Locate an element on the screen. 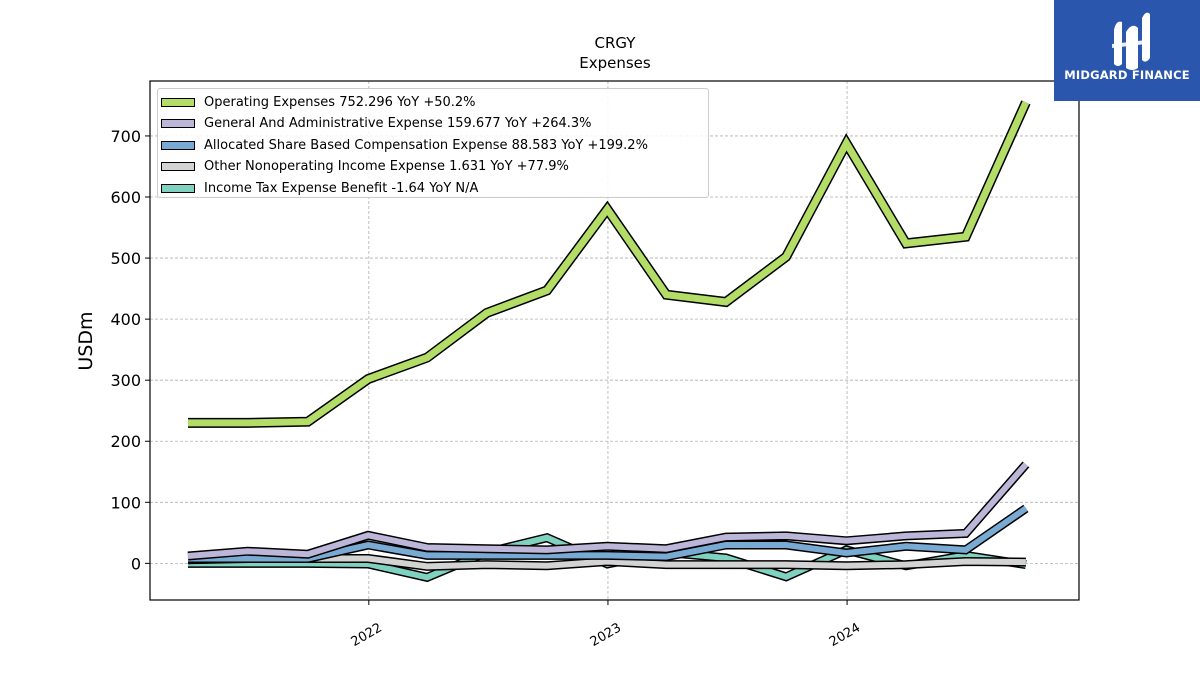 The width and height of the screenshot is (1200, 675). y-tick-label: 100 is located at coordinates (125, 502).